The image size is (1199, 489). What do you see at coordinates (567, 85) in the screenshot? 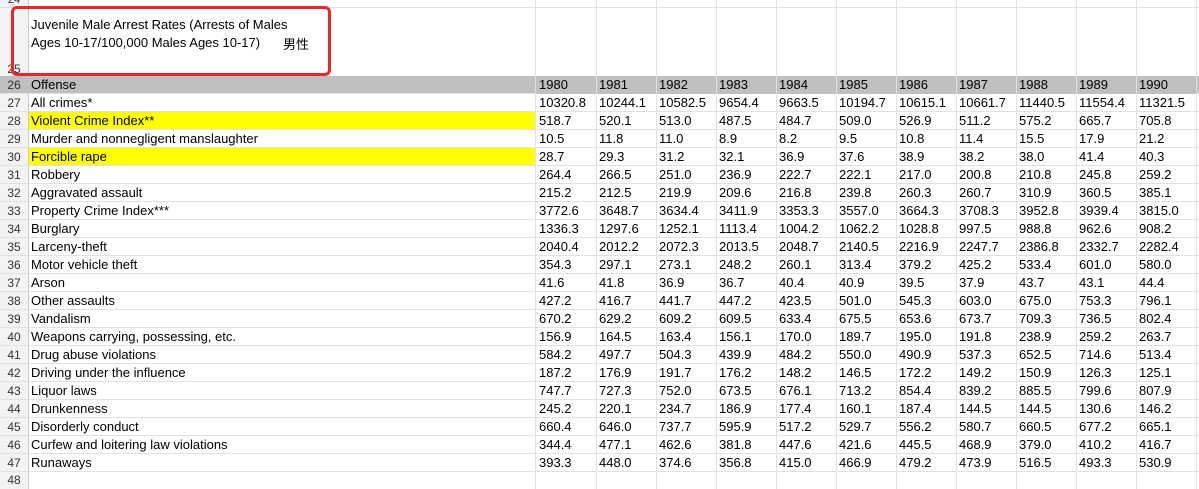
I see `year-header-cell: 1980` at bounding box center [567, 85].